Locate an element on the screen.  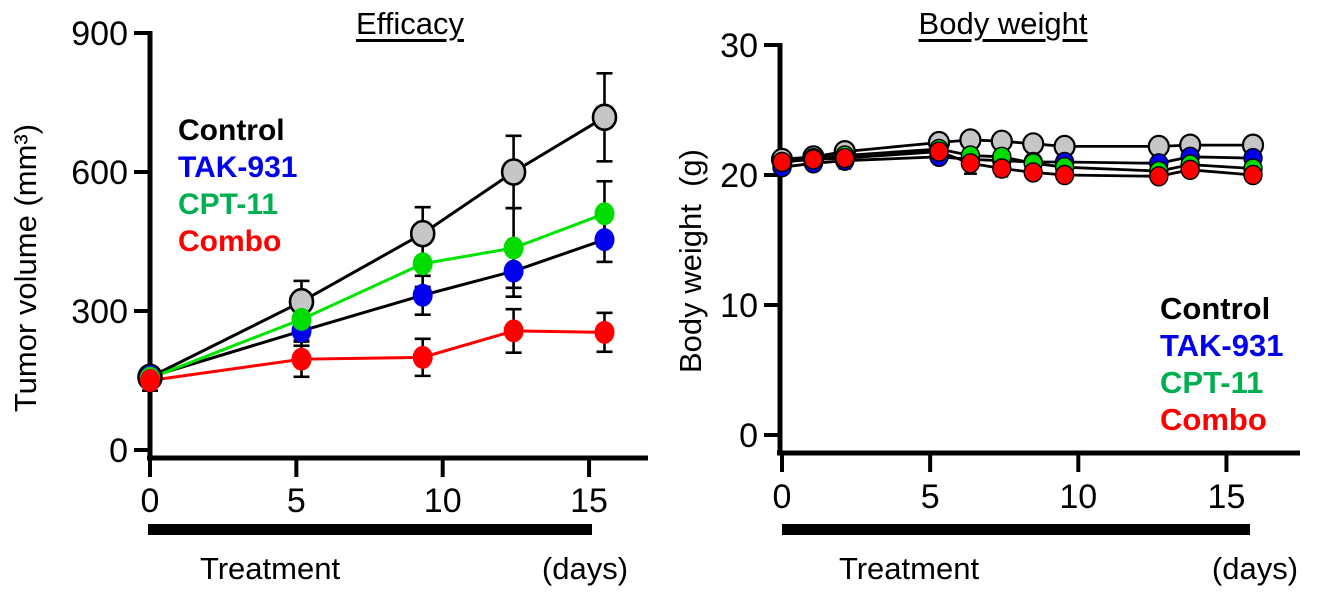
efficacy-legend: Control TAK-931 CPT-11 Combo is located at coordinates (237, 186).